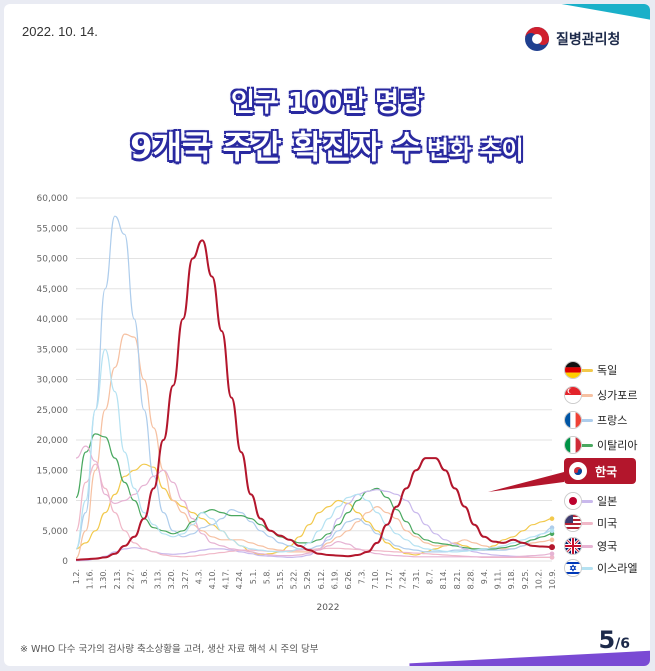 This screenshot has height=671, width=655. Describe the element at coordinates (498, 579) in the screenshot. I see `x-tick-label: 9.11.` at that location.